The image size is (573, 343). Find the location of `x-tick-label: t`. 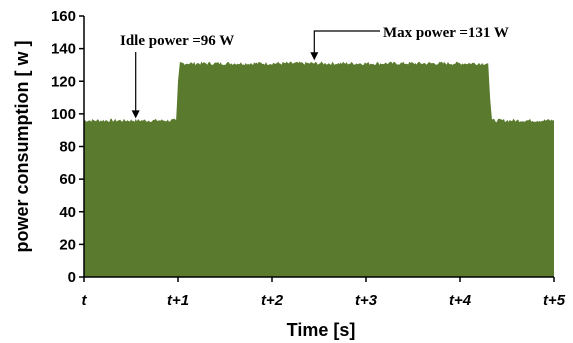

x-tick-label: t is located at coordinates (85, 300).